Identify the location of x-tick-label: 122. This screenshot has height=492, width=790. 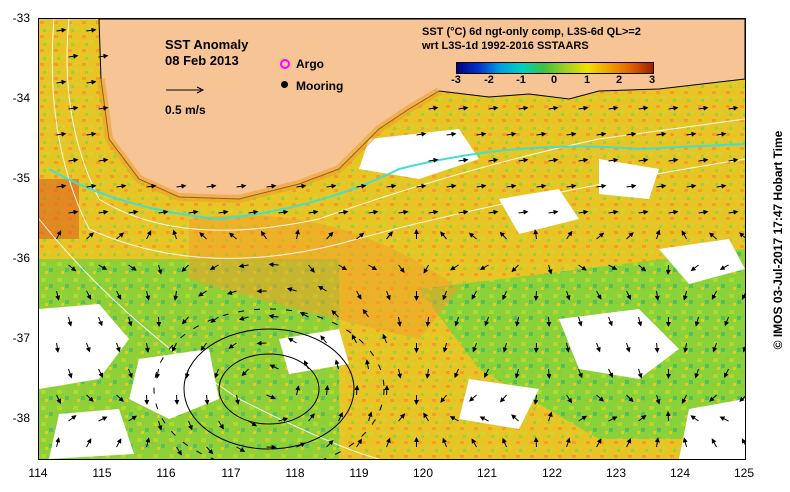
(552, 473).